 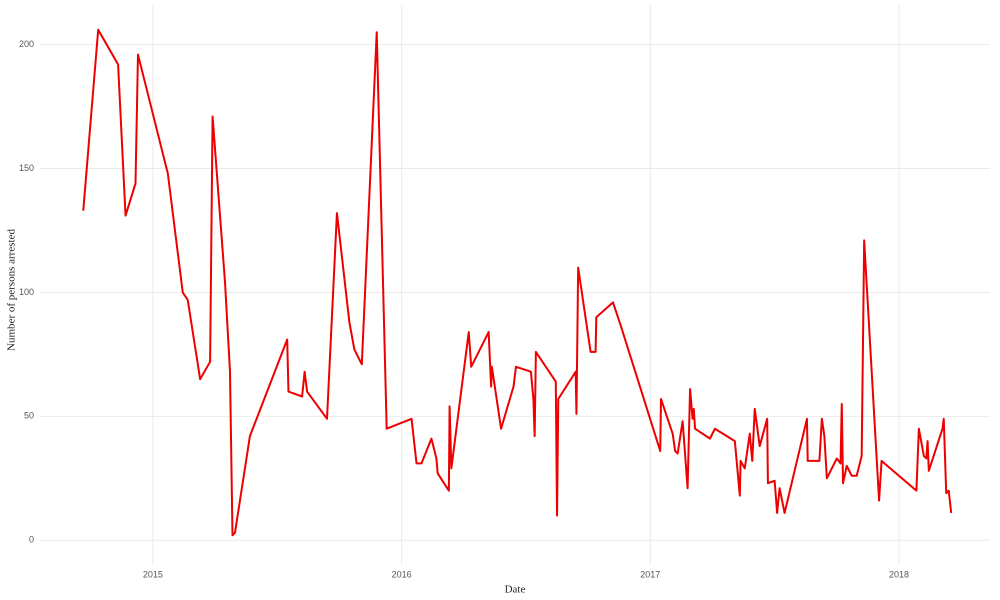 I want to click on y-tick-label: 200, so click(x=26, y=44).